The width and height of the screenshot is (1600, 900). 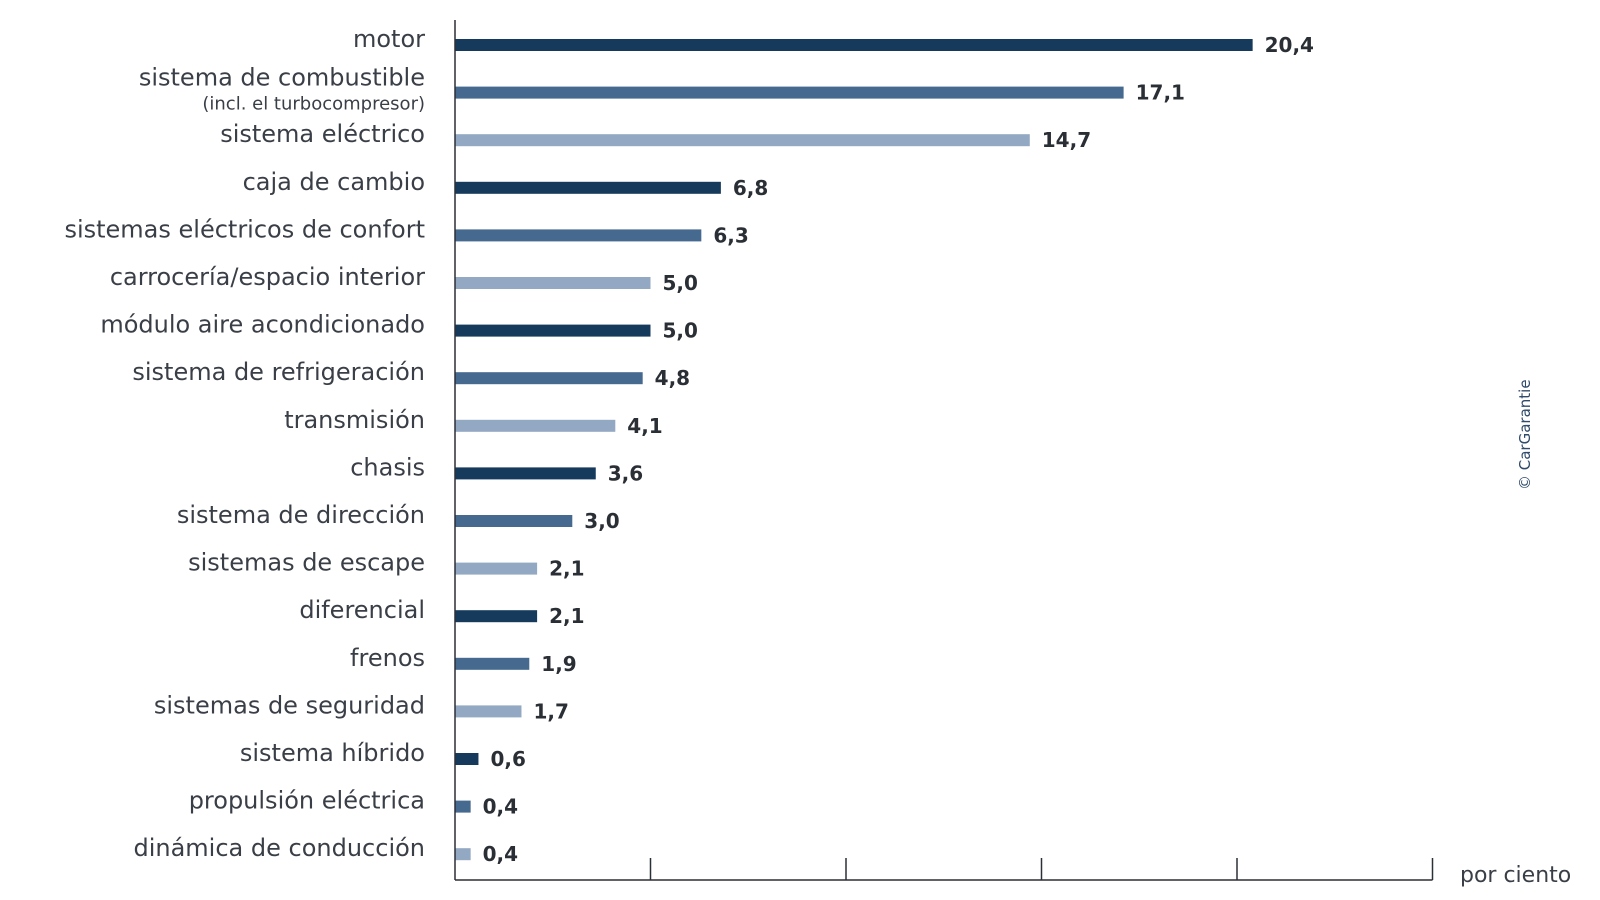 What do you see at coordinates (601, 521) in the screenshot?
I see `value-label-11: 3,0` at bounding box center [601, 521].